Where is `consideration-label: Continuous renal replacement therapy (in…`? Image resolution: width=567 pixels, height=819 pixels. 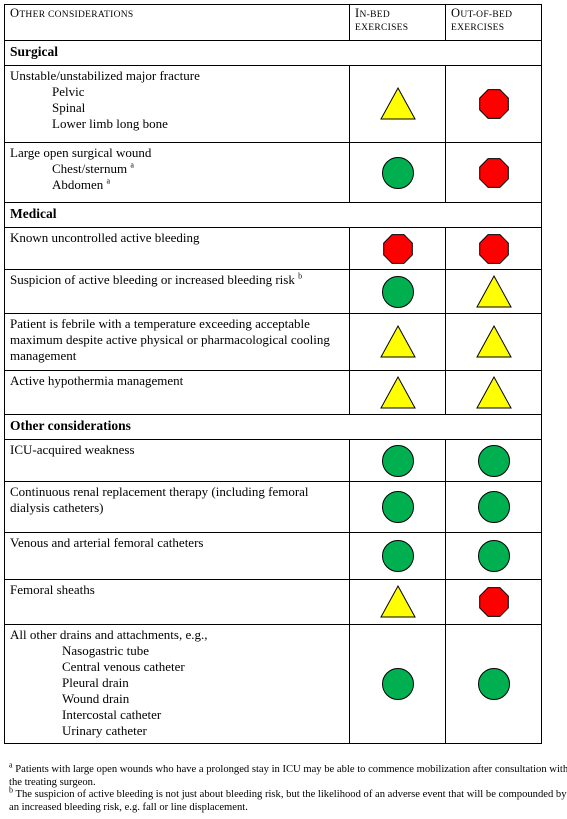 consideration-label: Continuous renal replacement therapy (in… is located at coordinates (177, 507).